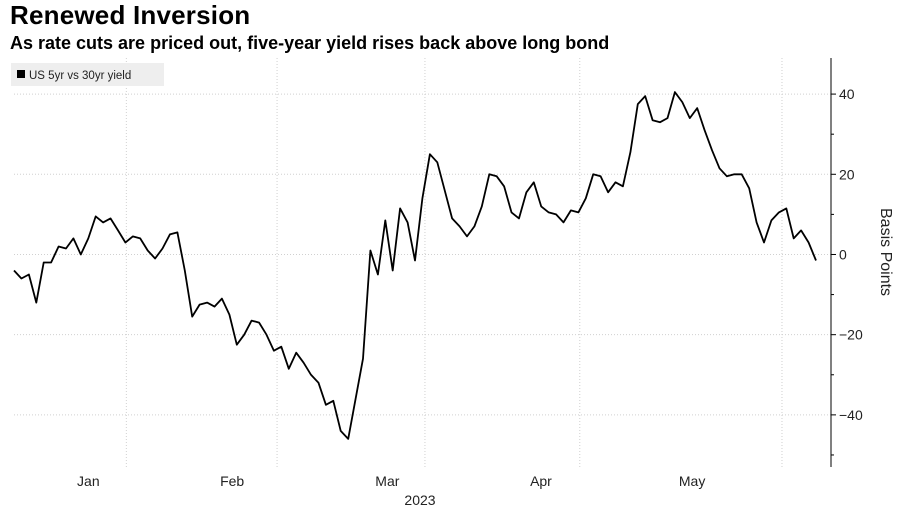  Describe the element at coordinates (80, 76) in the screenshot. I see `legend-label: US 5yr vs 30yr yield` at that location.